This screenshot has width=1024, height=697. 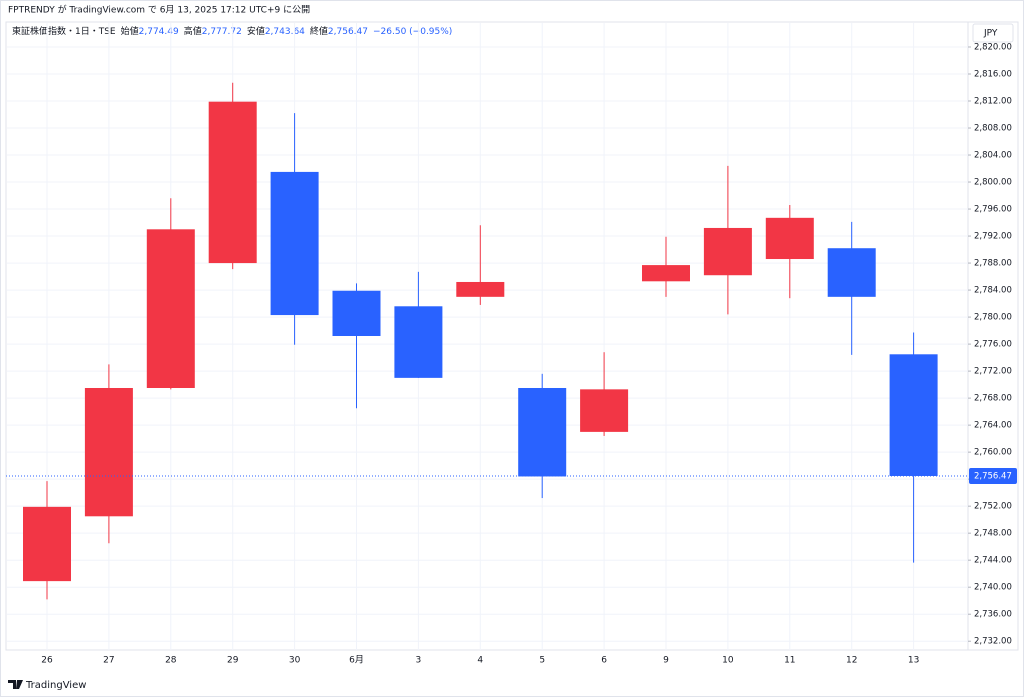 What do you see at coordinates (993, 453) in the screenshot?
I see `y-tick-label: 2,760.00` at bounding box center [993, 453].